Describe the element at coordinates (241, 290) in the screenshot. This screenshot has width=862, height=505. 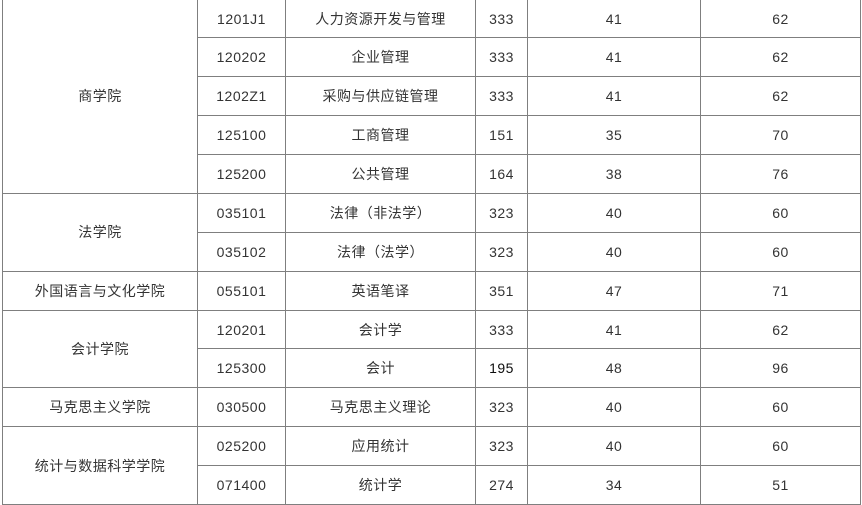
I see `code-cell: 055101` at that location.